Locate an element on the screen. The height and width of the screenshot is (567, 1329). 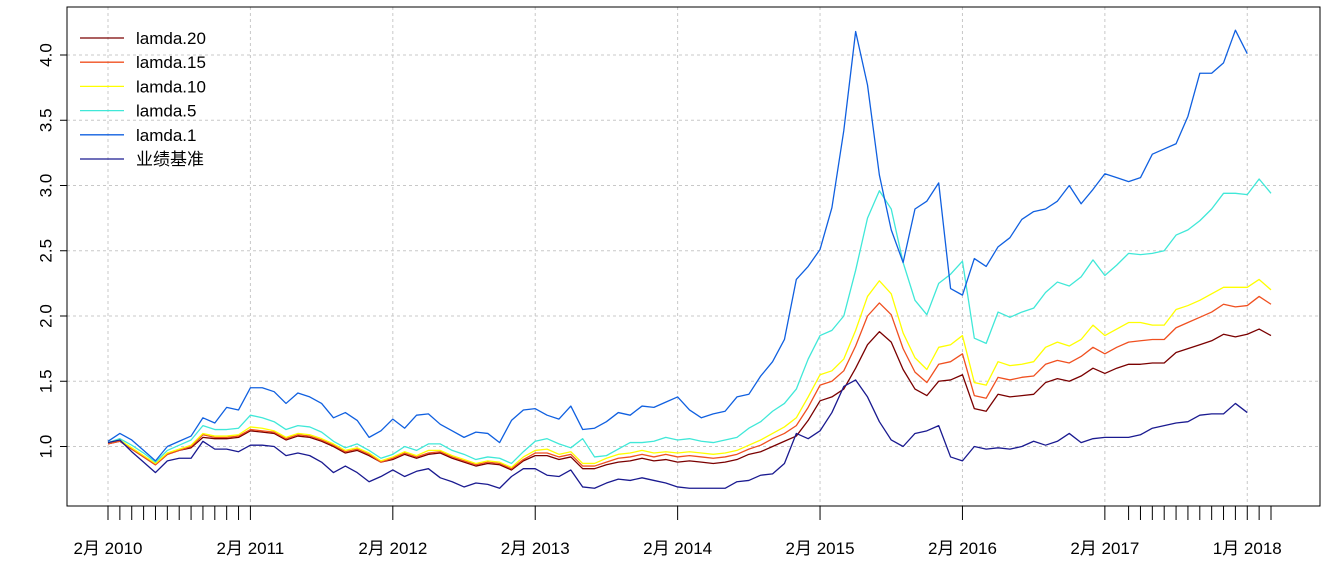
x-tick-label: 2月 2012 is located at coordinates (392, 548).